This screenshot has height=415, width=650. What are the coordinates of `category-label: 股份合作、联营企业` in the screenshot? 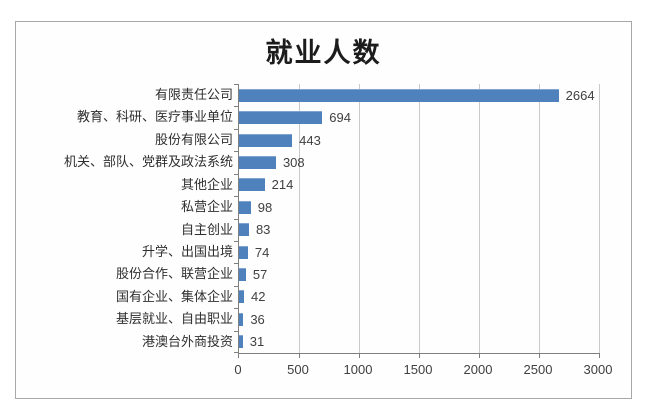 It's located at (174, 274).